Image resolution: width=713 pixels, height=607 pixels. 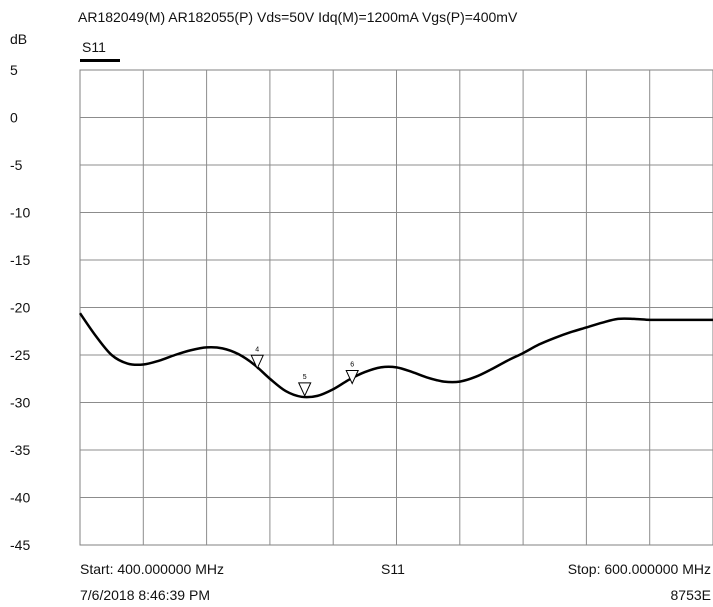 I want to click on y-tick-label: -40, so click(x=20, y=498).